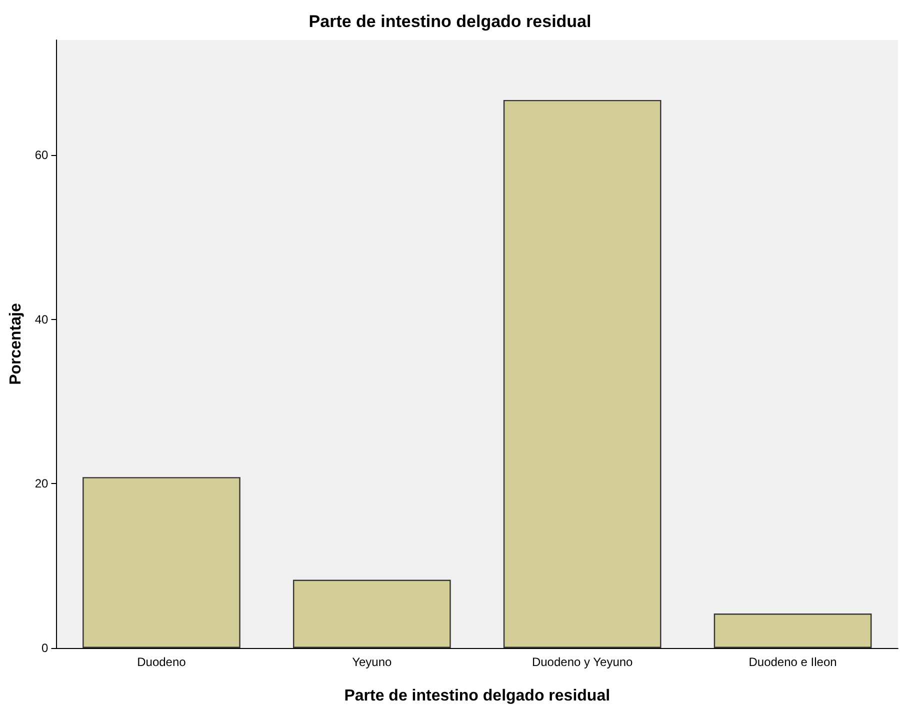  Describe the element at coordinates (45, 648) in the screenshot. I see `y-tick-label: 0` at that location.